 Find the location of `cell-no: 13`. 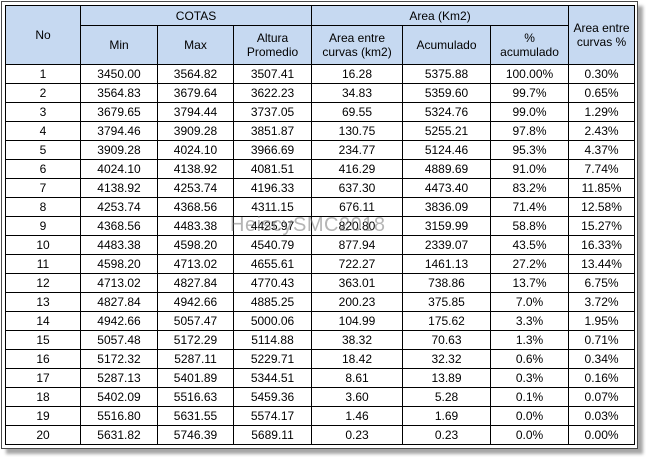

cell-no: 13 is located at coordinates (43, 302).